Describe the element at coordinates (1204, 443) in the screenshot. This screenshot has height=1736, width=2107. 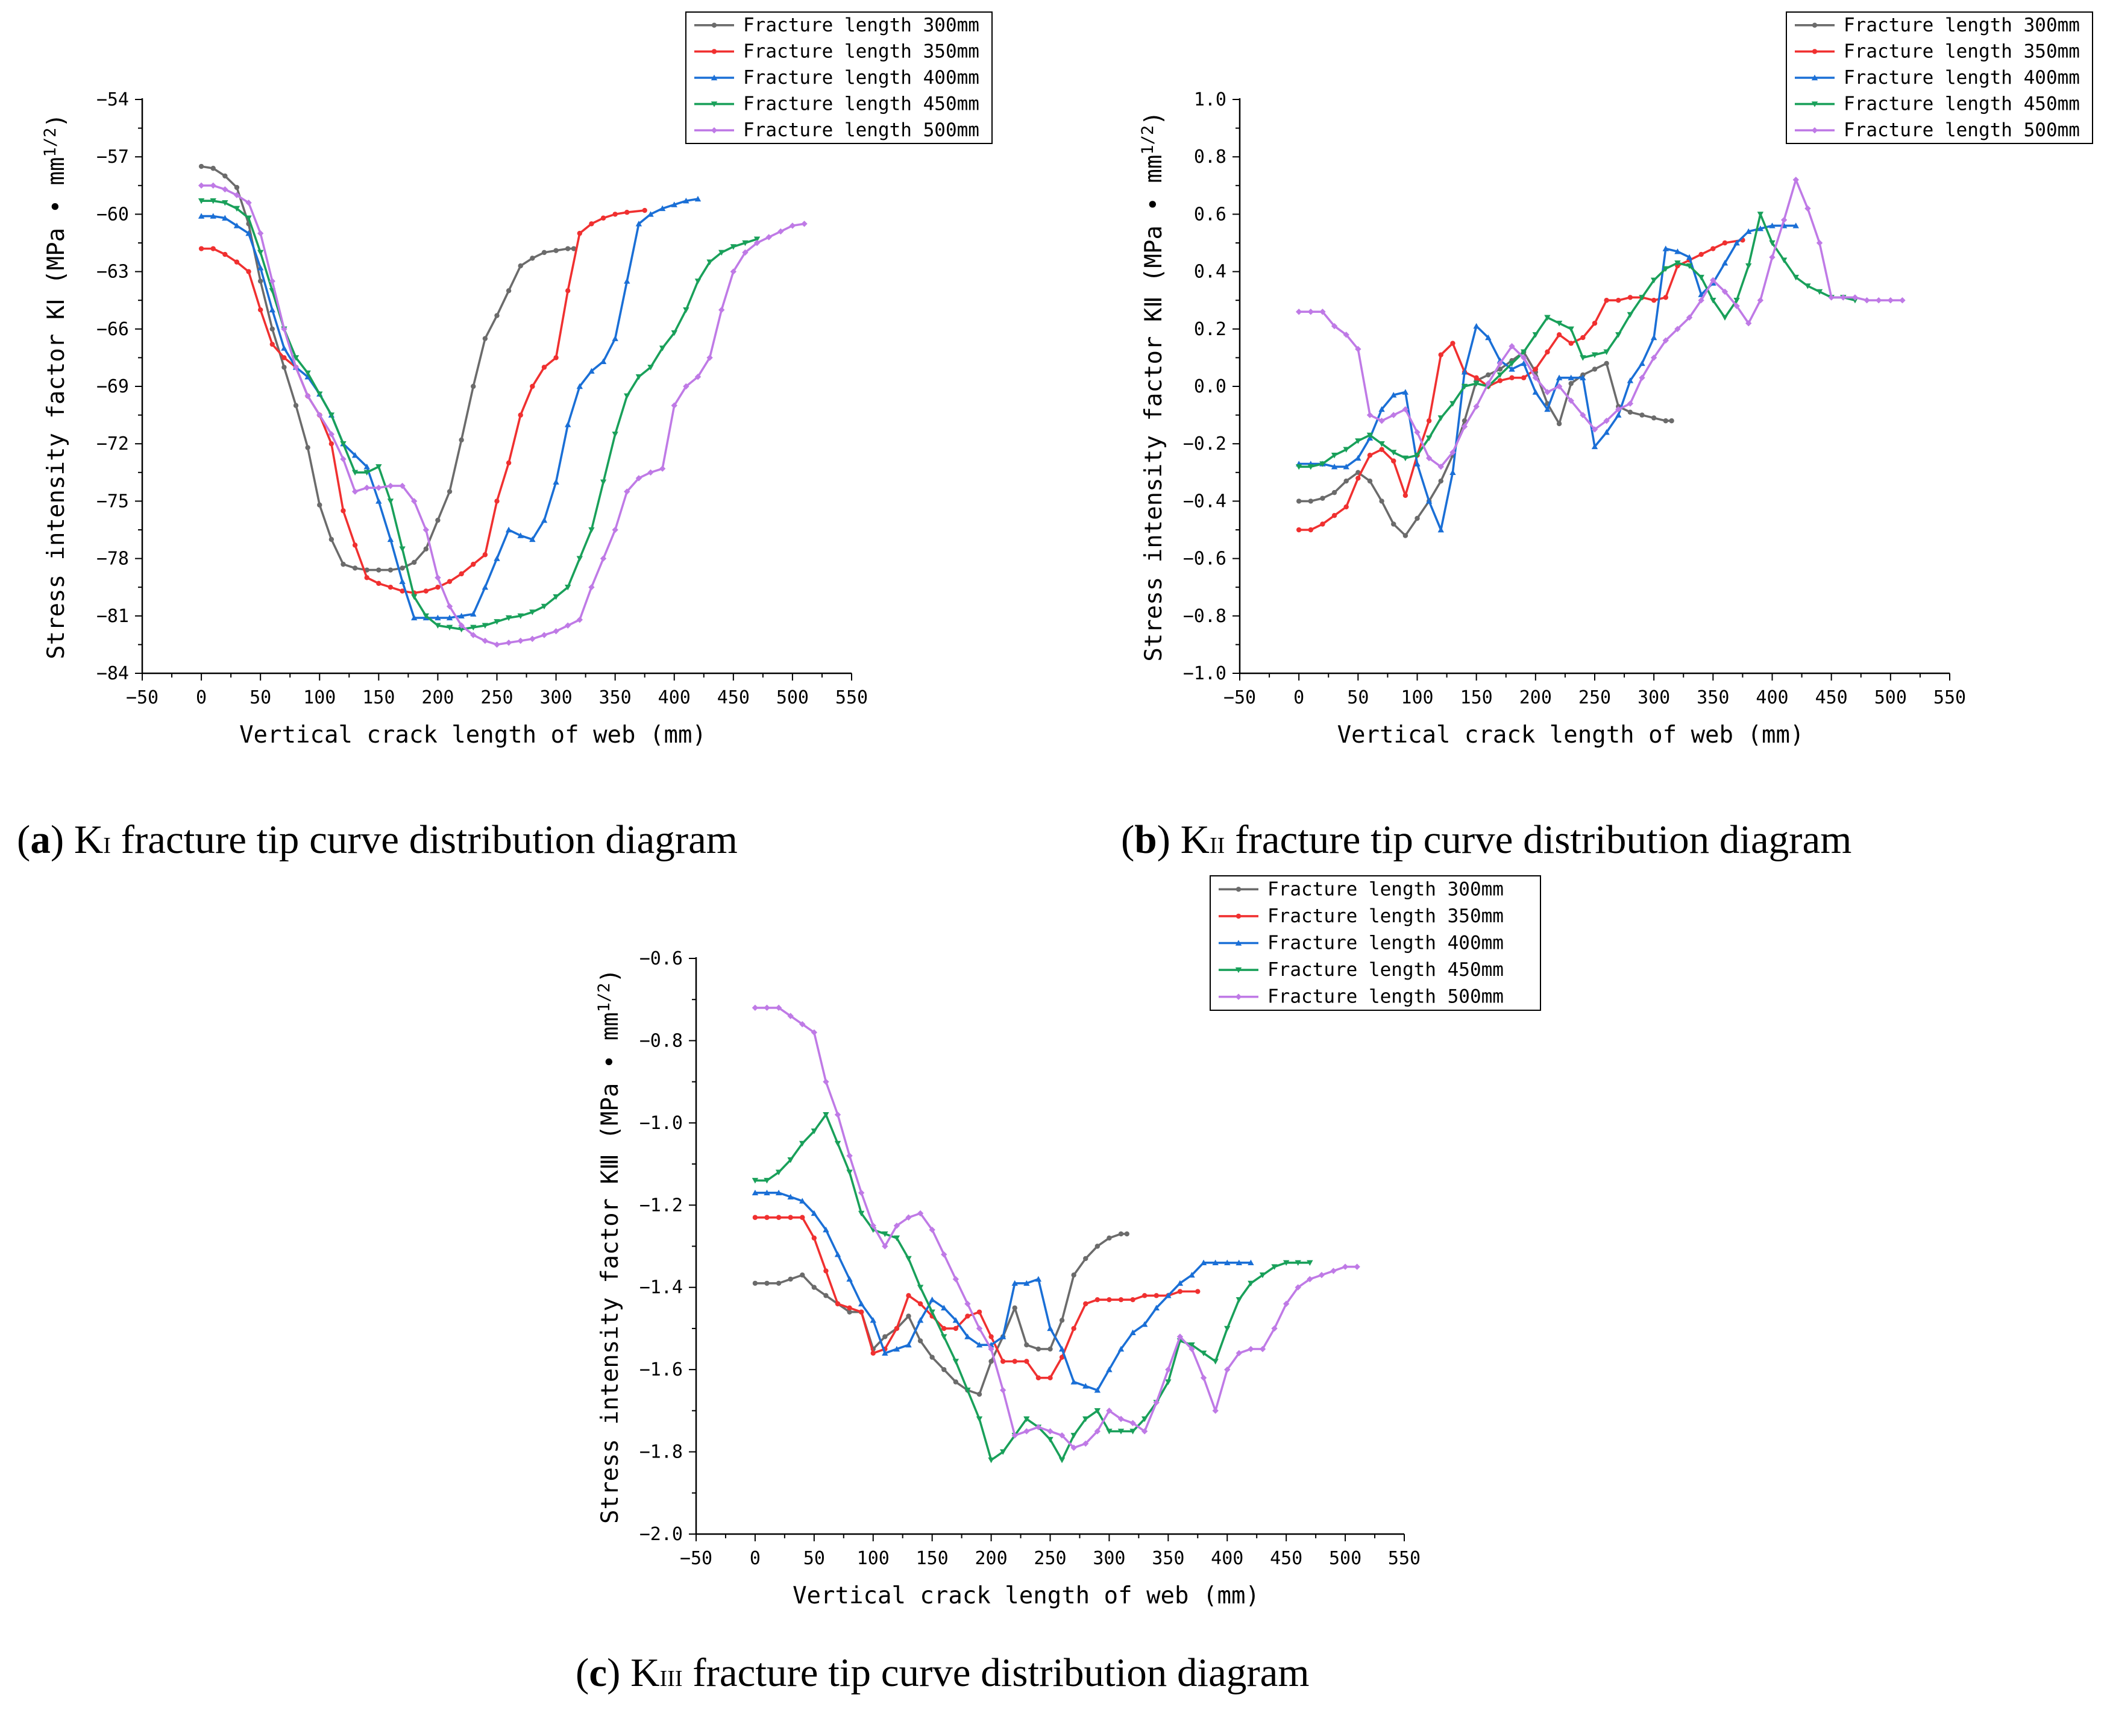
I see `y-tick-label: −0.2` at that location.